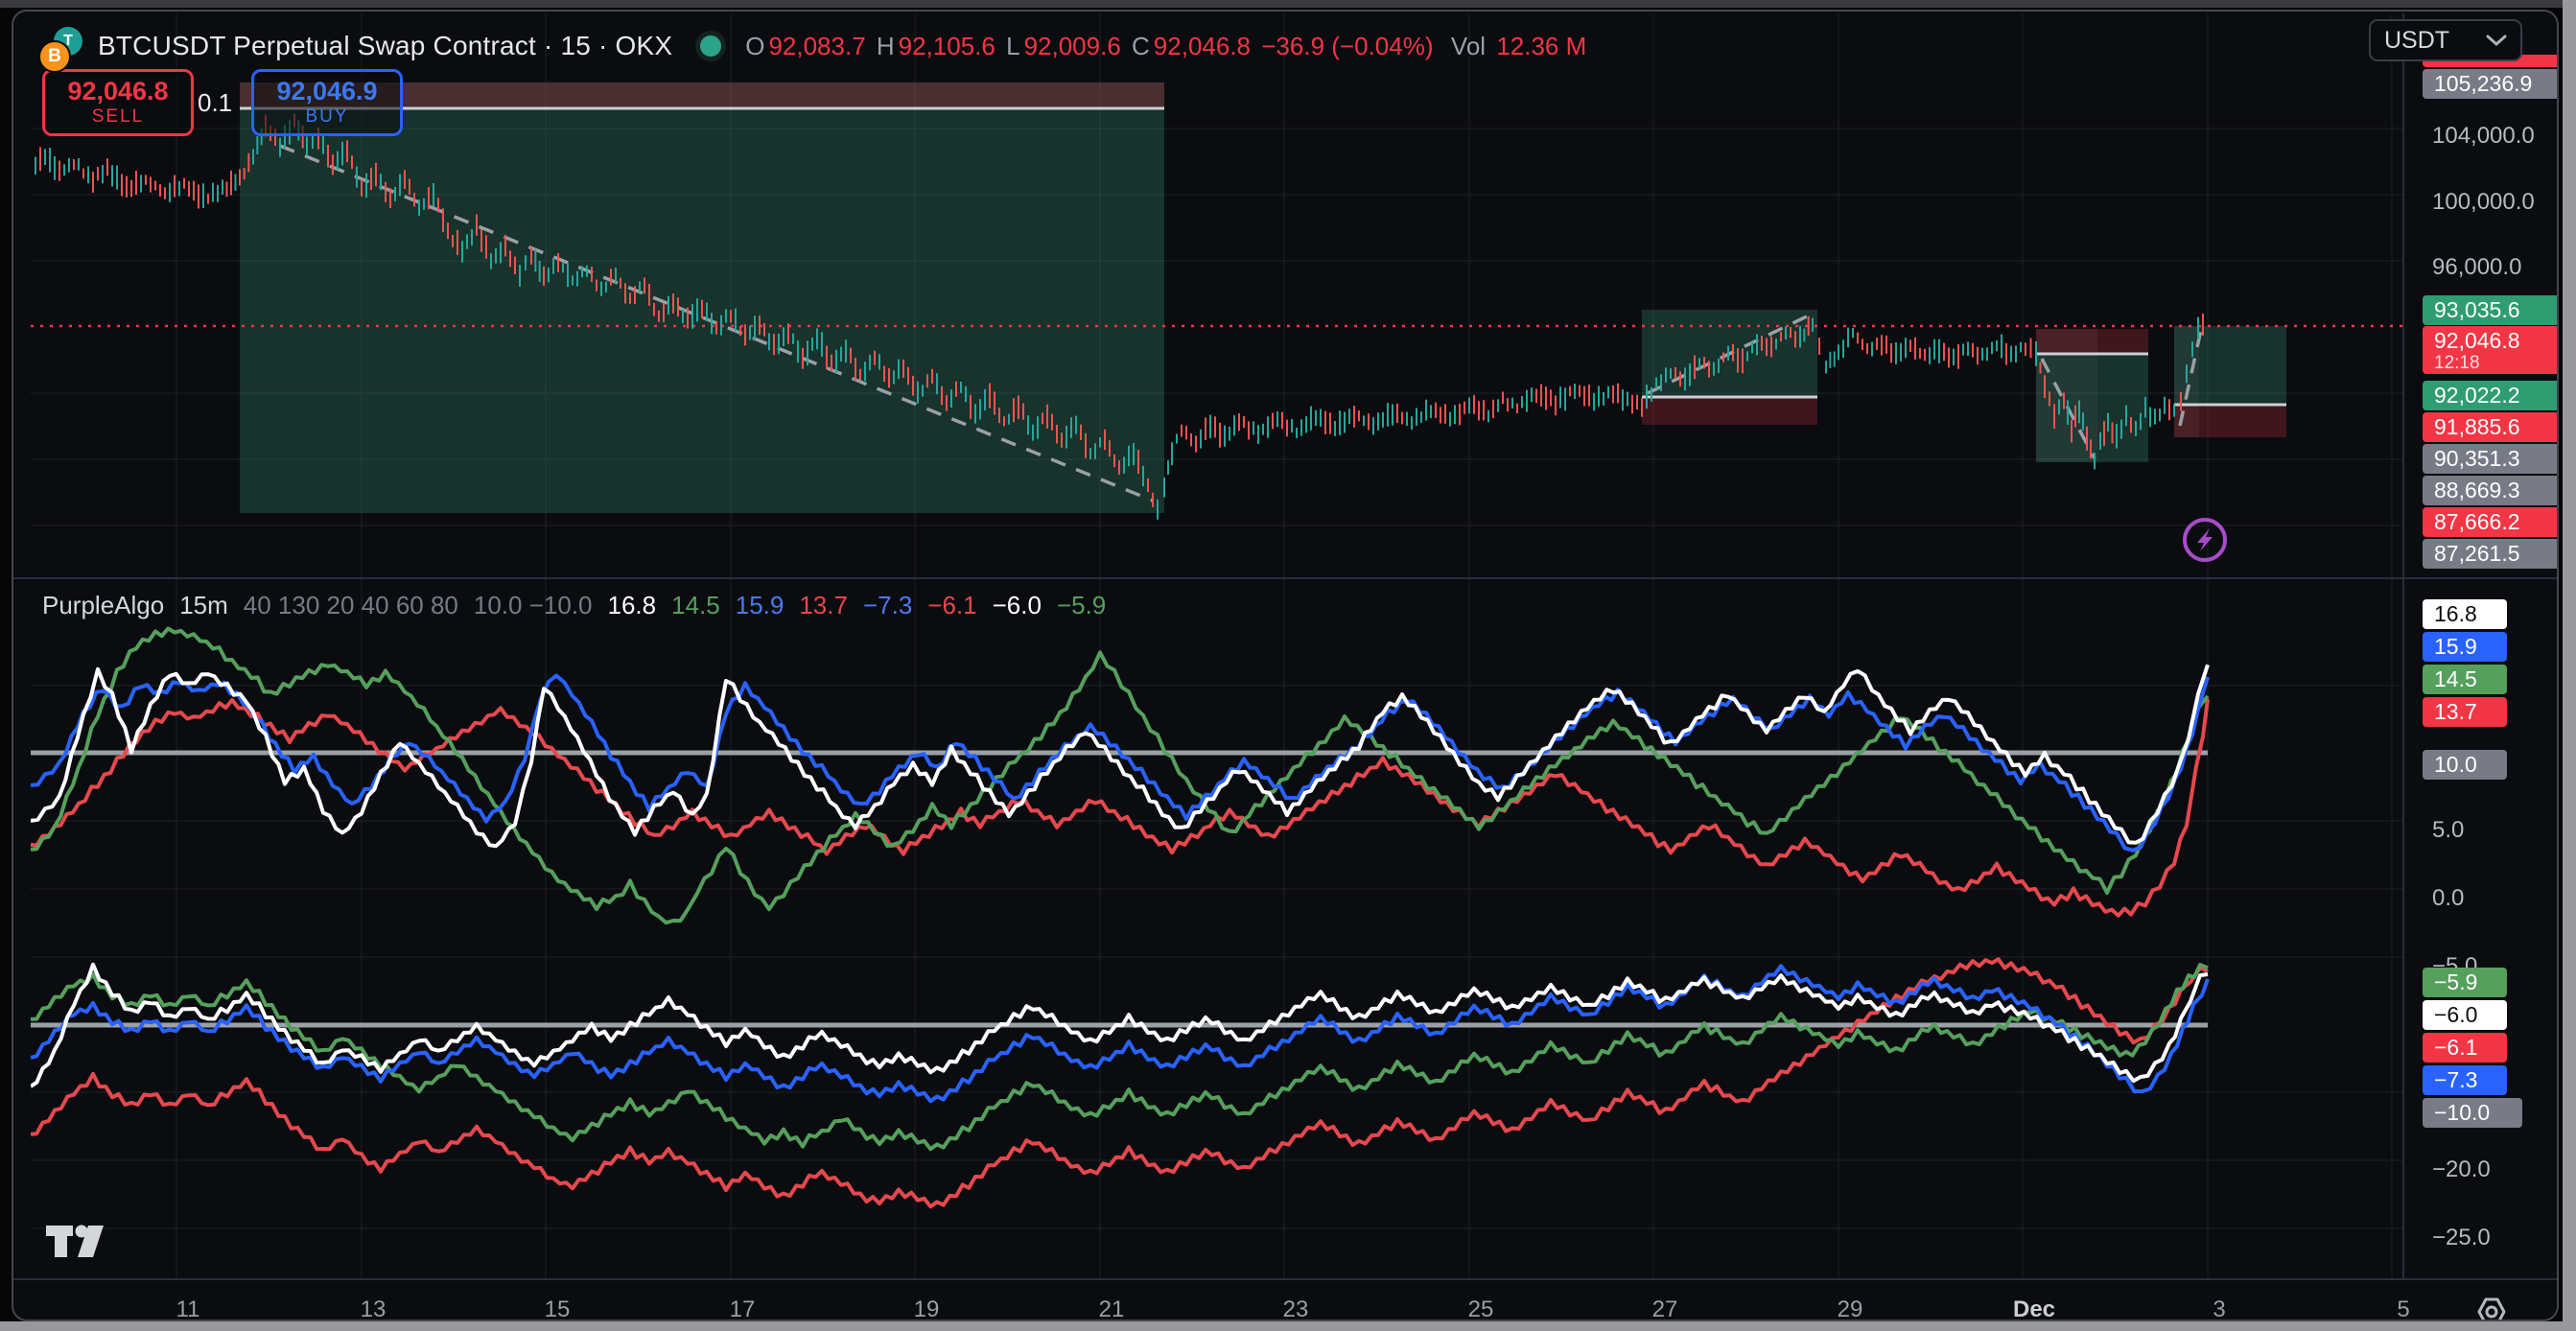 The image size is (2576, 1331). Describe the element at coordinates (2490, 350) in the screenshot. I see `price-axis-badge: 92,046.8 12:18` at that location.